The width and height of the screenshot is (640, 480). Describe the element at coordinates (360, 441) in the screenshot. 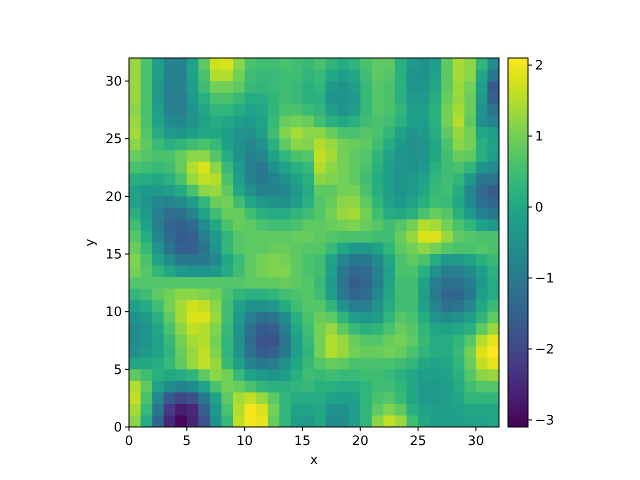

I see `x-tick-label: 20` at that location.